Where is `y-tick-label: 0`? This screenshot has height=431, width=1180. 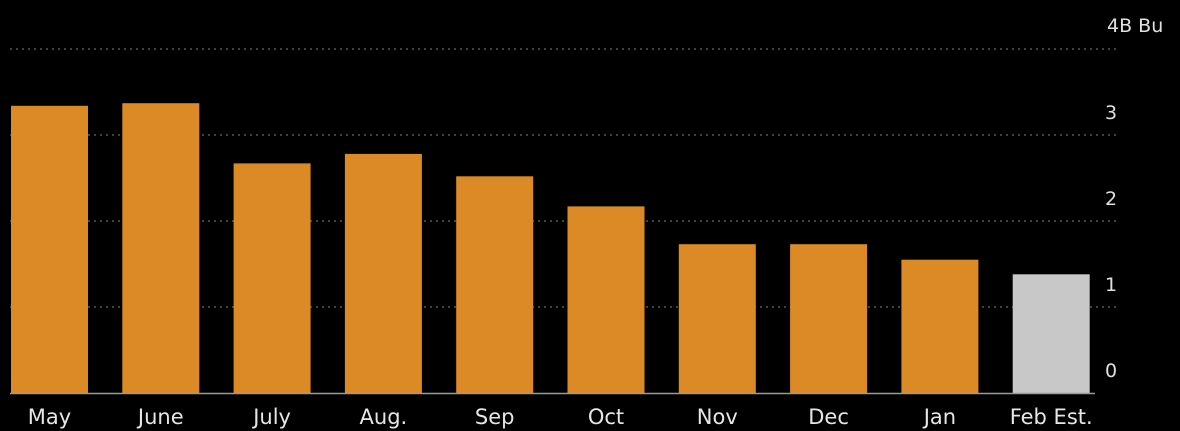 y-tick-label: 0 is located at coordinates (1111, 371).